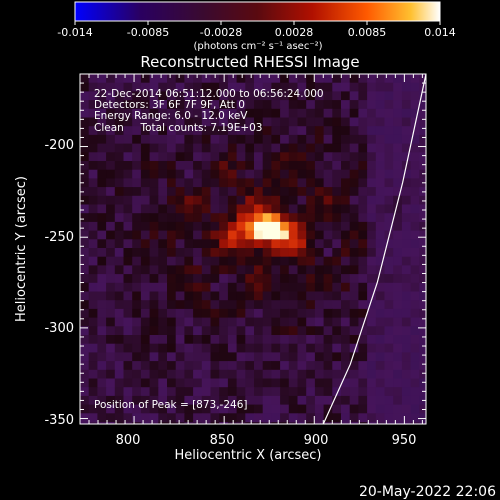 The width and height of the screenshot is (500, 500). I want to click on y-tick-label: -350, so click(59, 420).